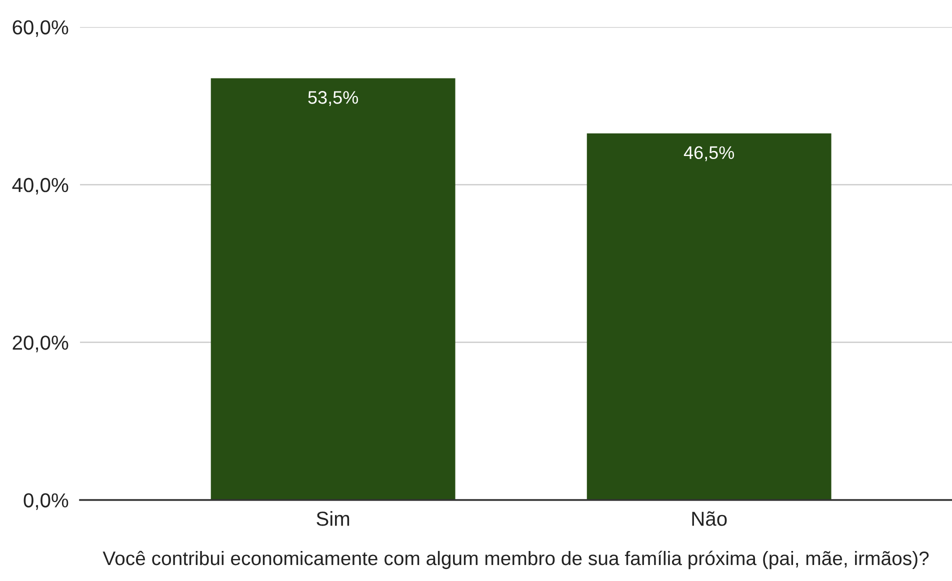 The width and height of the screenshot is (952, 581). What do you see at coordinates (333, 518) in the screenshot?
I see `x-tick-label: Sim` at bounding box center [333, 518].